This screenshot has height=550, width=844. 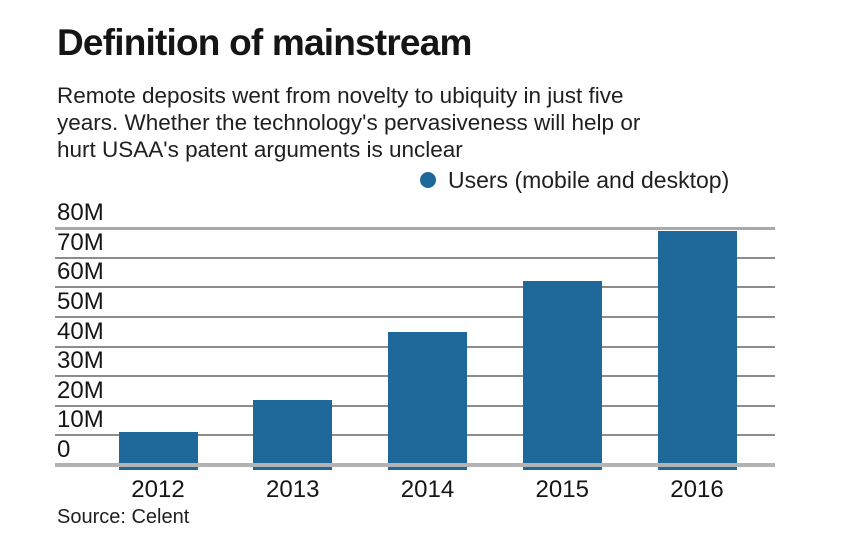 I want to click on y-tick-label-80M: 80M, so click(x=80, y=212).